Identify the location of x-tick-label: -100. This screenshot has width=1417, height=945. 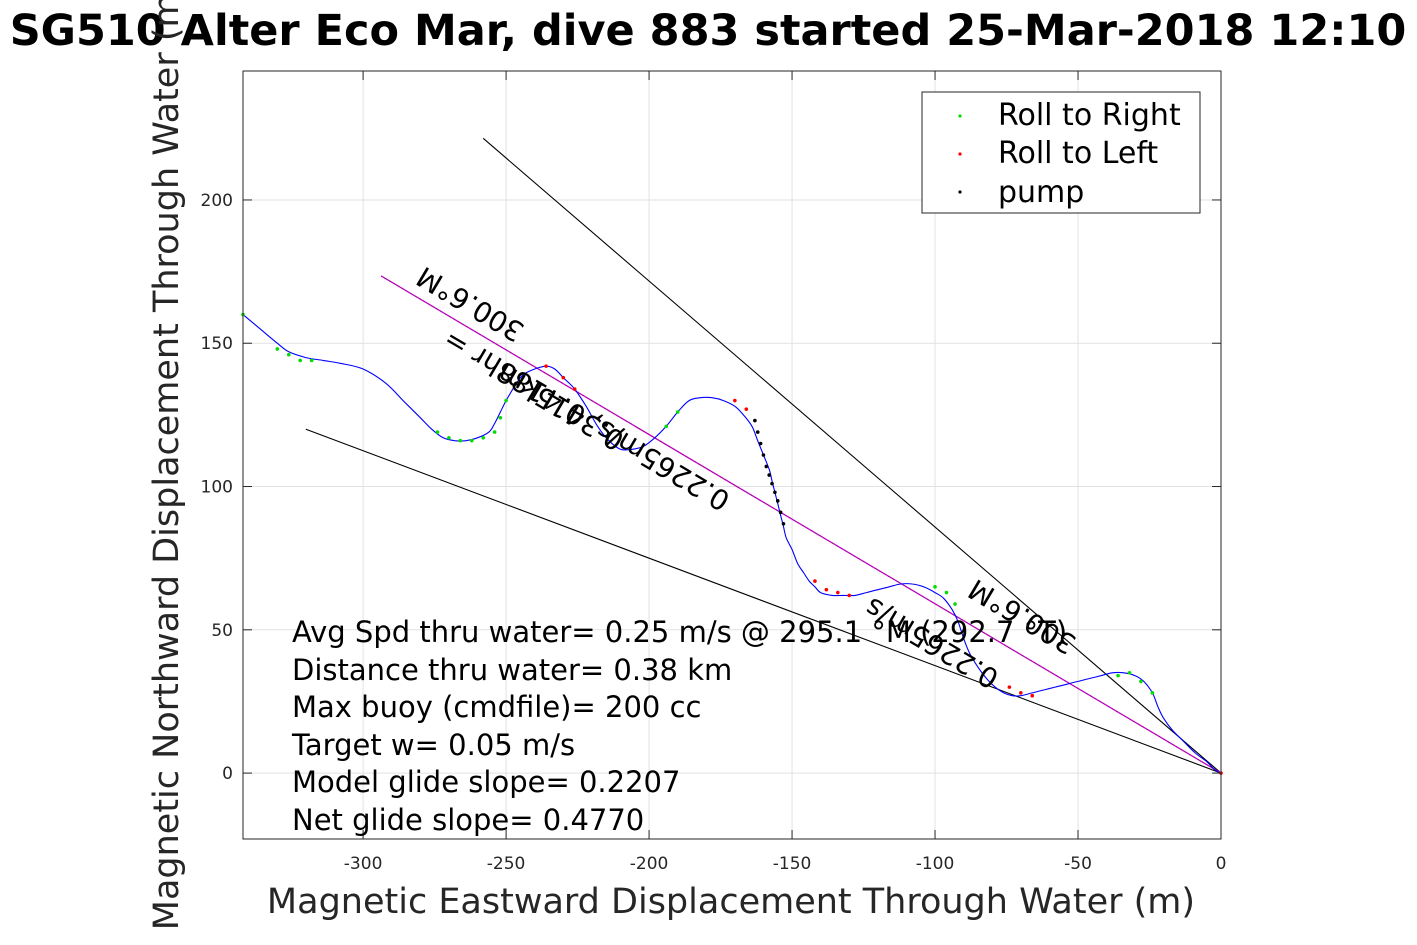
(935, 864).